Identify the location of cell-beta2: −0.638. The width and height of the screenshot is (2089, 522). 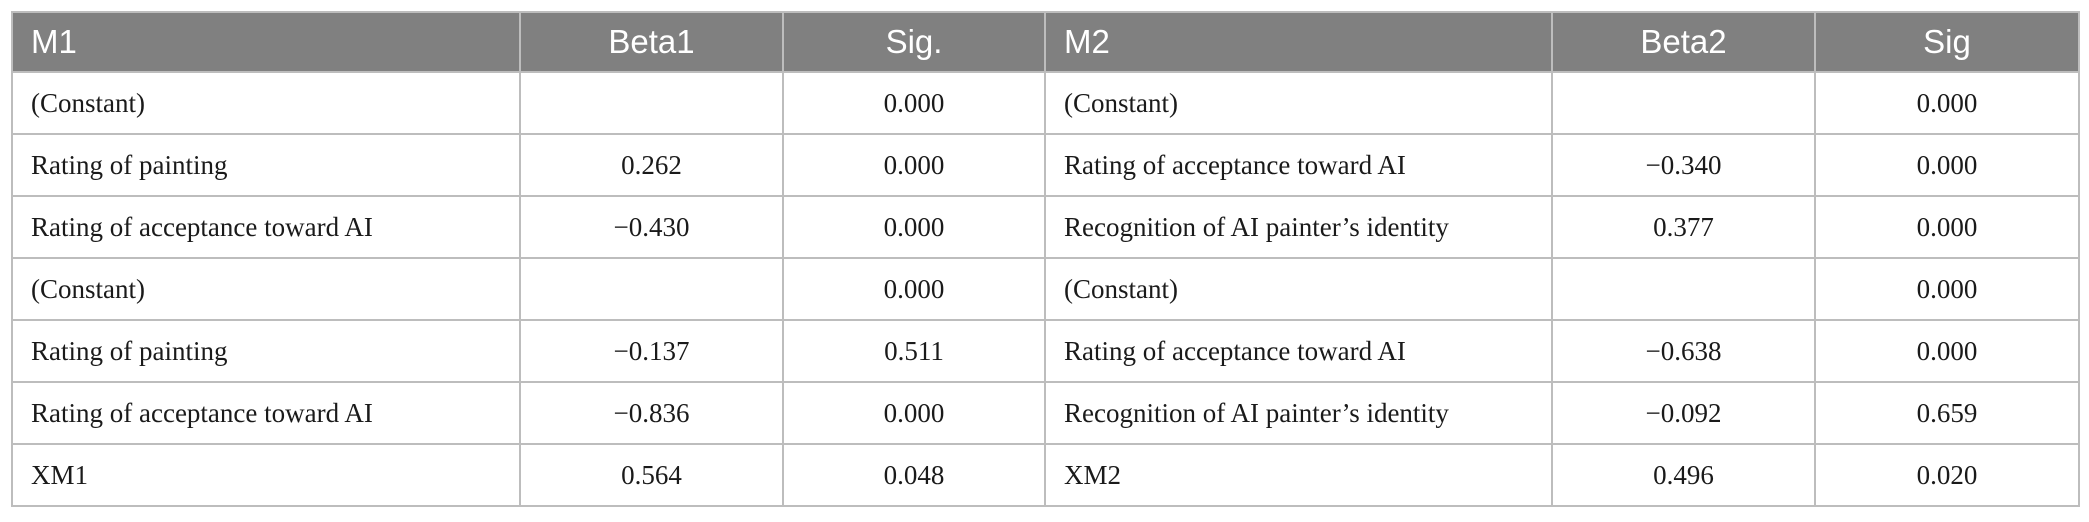
(1683, 351).